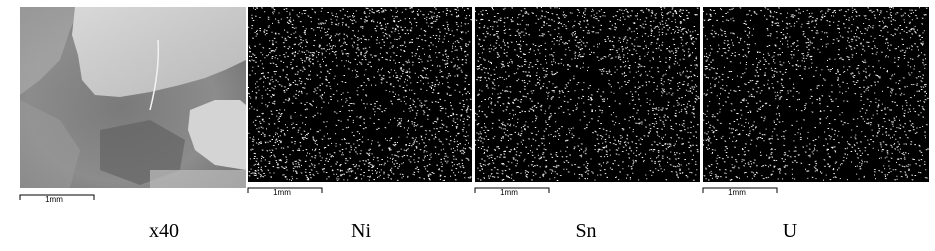 This screenshot has width=935, height=251. I want to click on panel-caption: Ni, so click(361, 231).